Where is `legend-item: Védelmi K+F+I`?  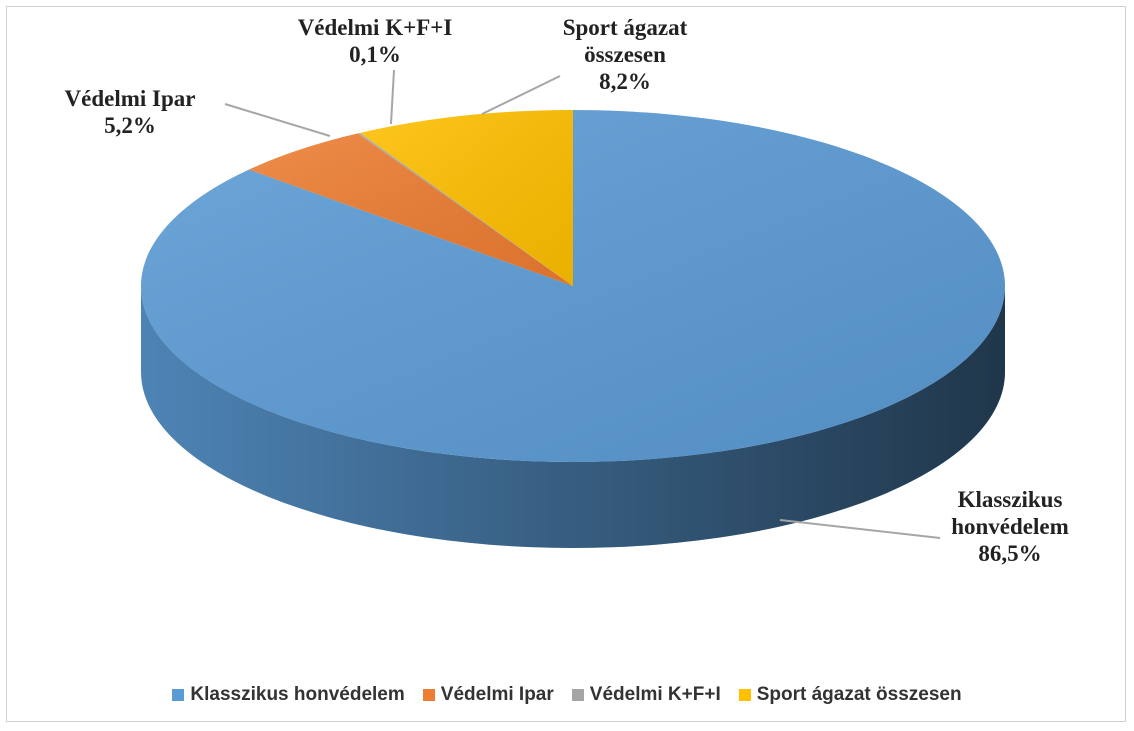
legend-item: Védelmi K+F+I is located at coordinates (646, 695).